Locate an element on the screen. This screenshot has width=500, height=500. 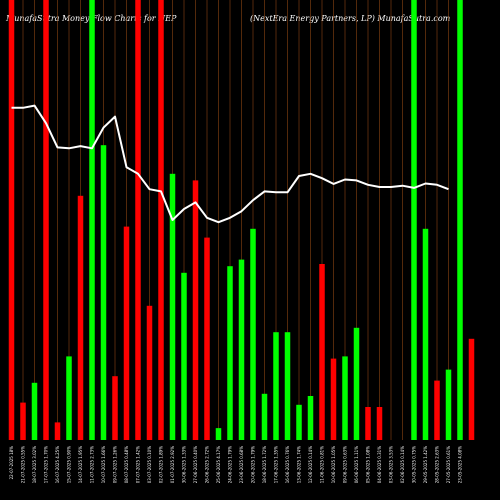
x-tick-label: 16-06-2025 0.76% is located at coordinates (287, 464).